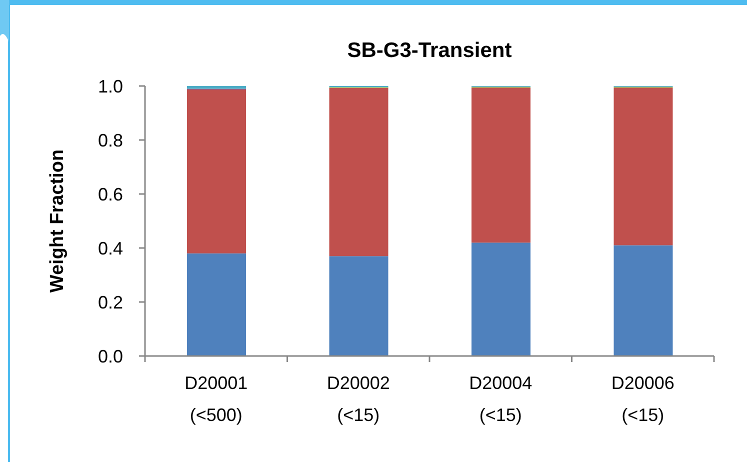 This screenshot has width=747, height=462. I want to click on x-tick-label: D20001 (<500), so click(216, 399).